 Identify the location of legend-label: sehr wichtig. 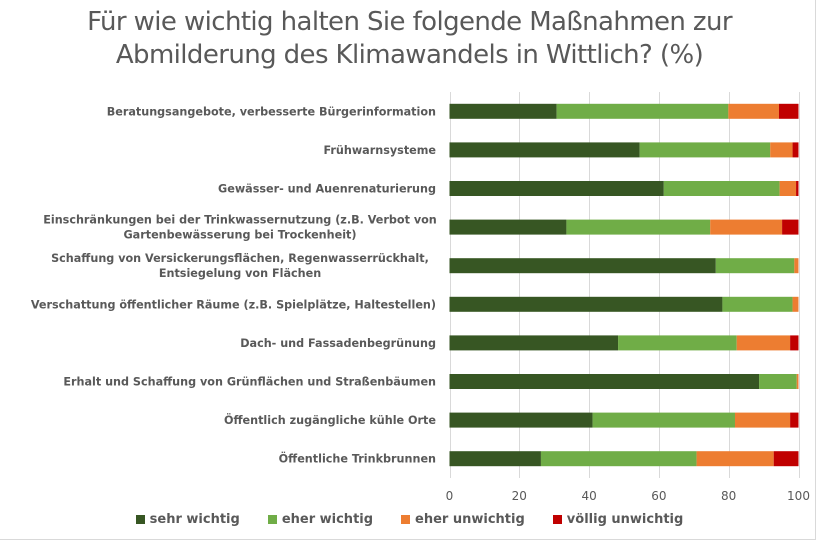
(194, 519).